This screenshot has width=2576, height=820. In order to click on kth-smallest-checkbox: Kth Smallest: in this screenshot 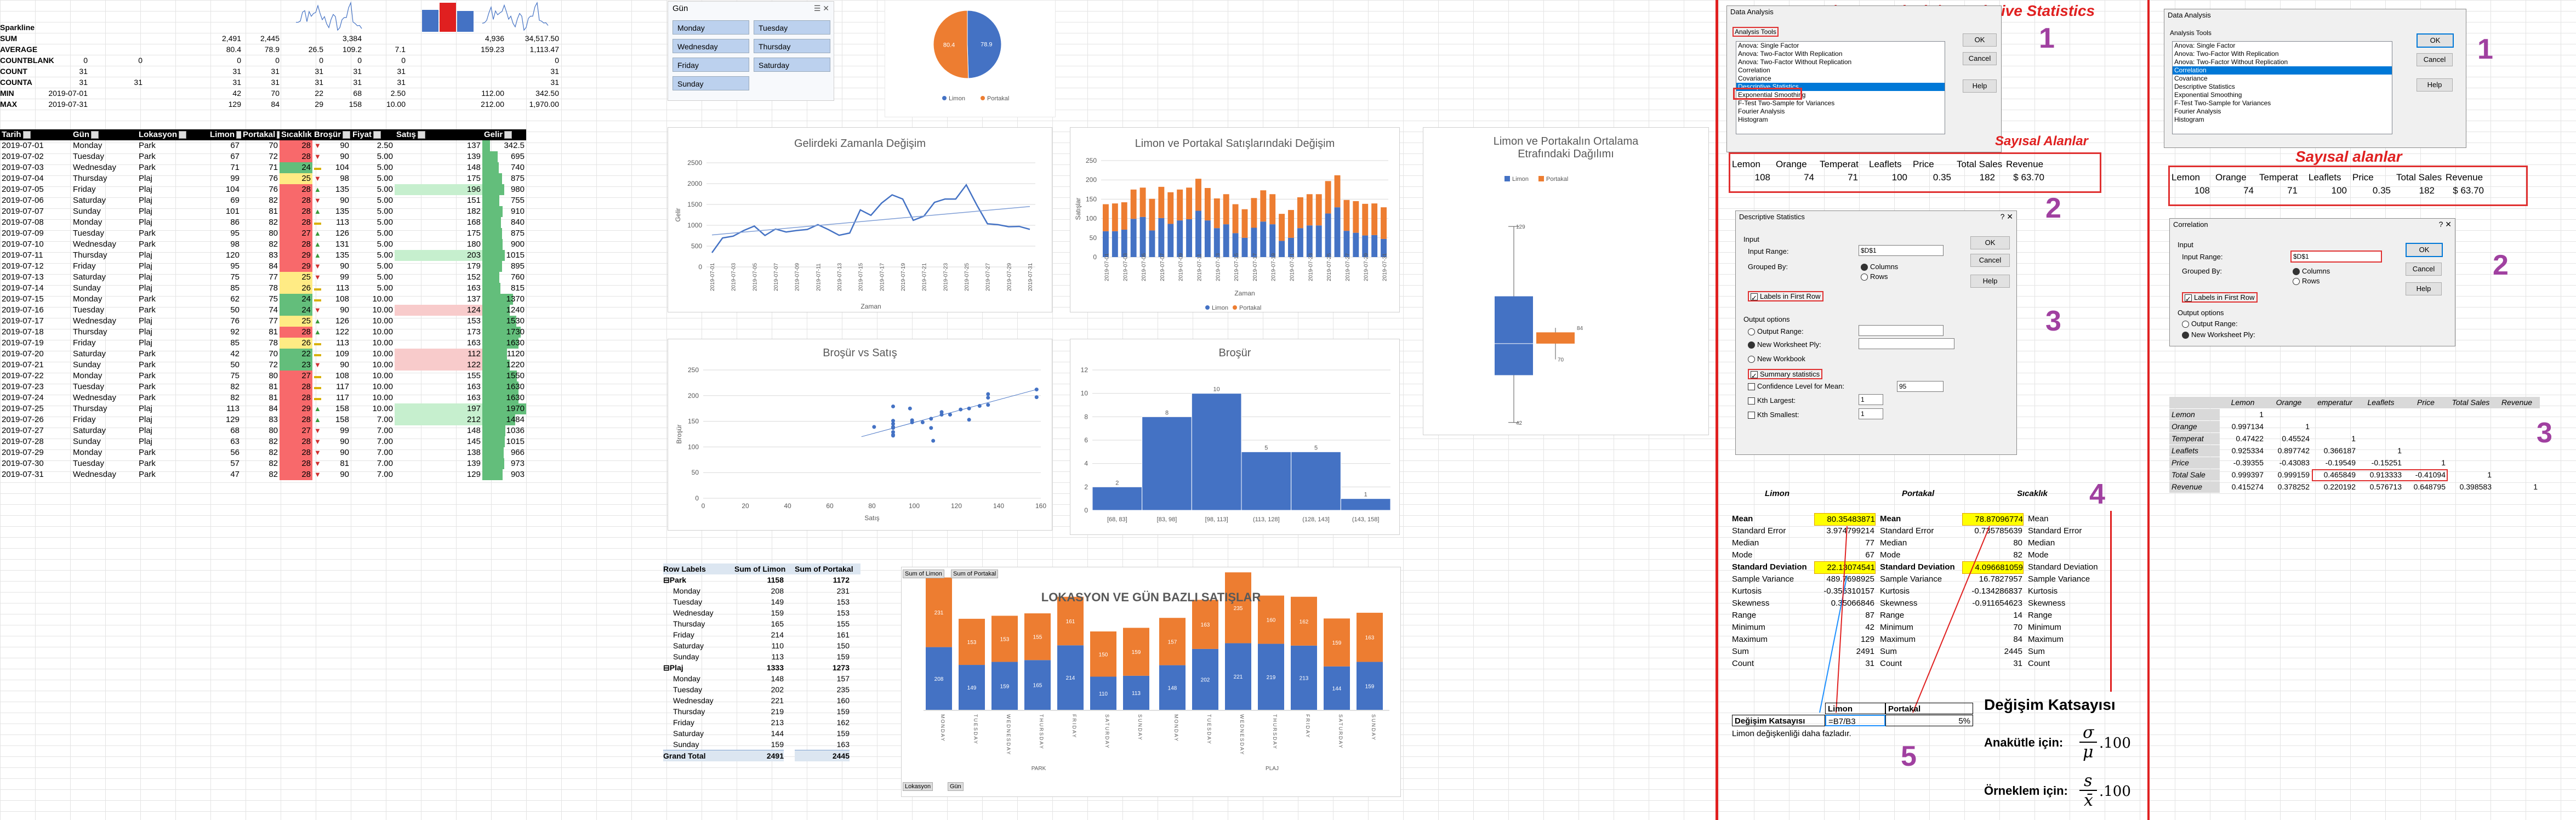, I will do `click(1773, 415)`.